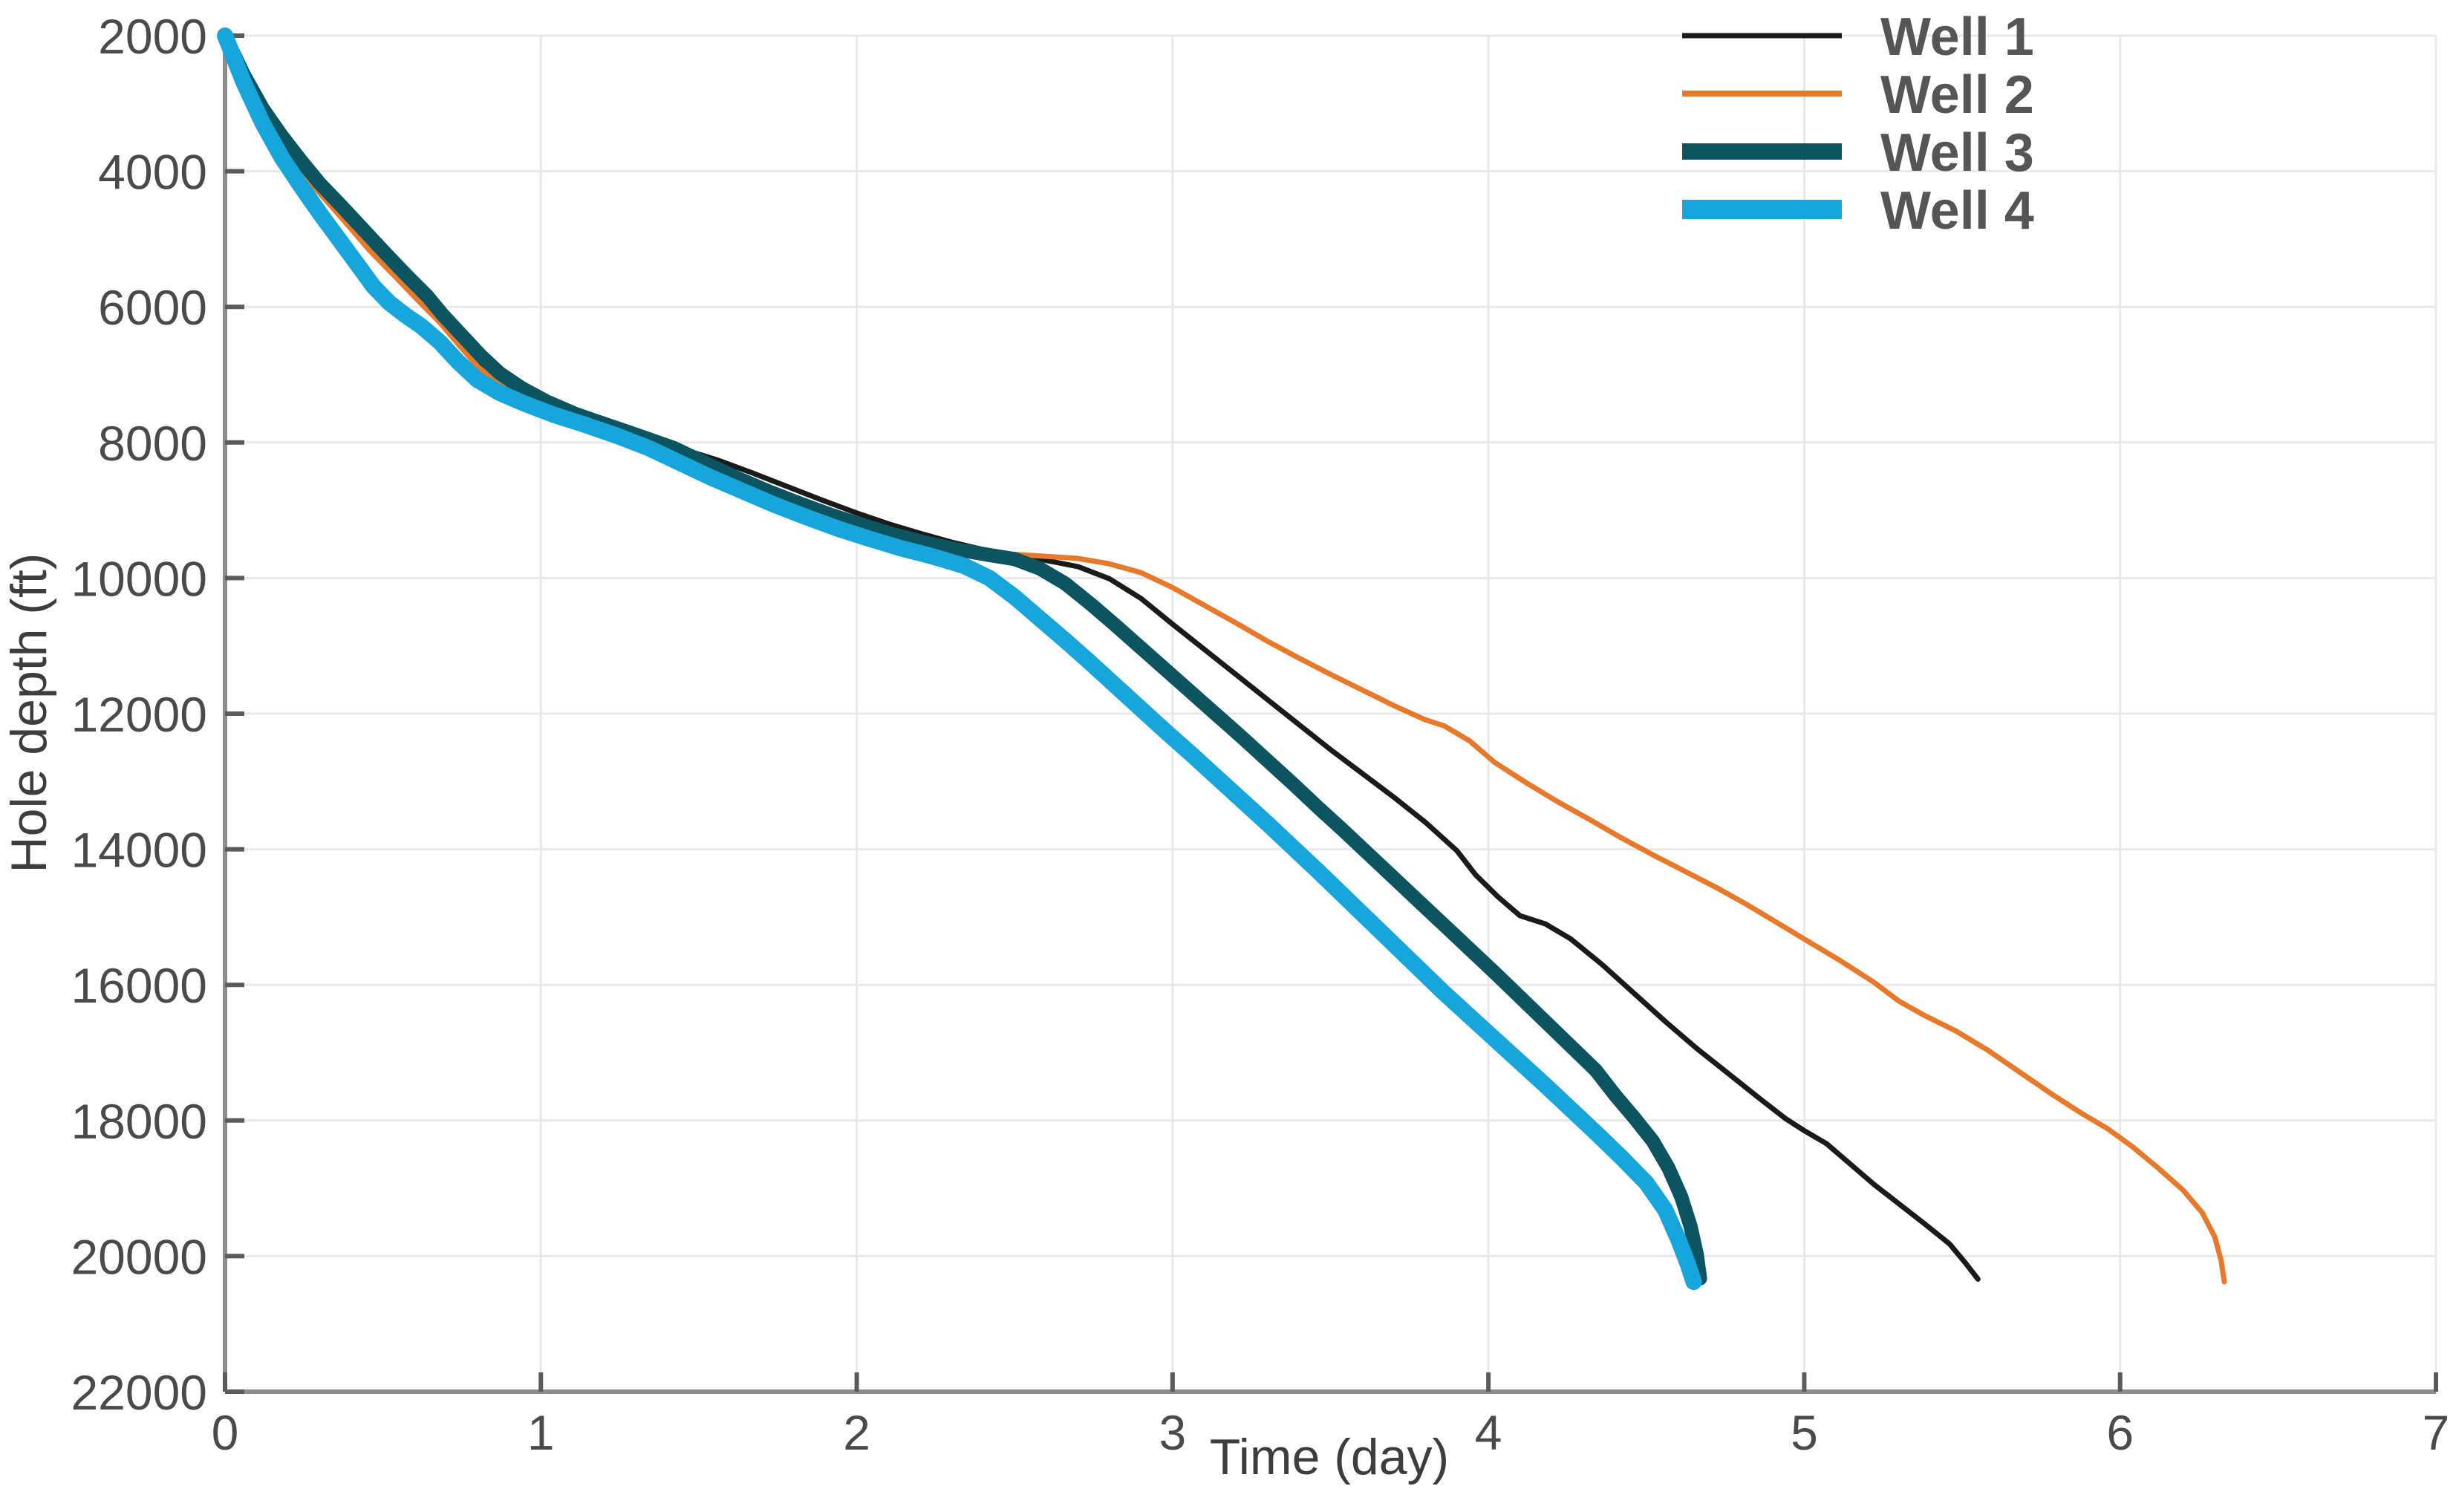 This screenshot has width=2456, height=1512. Describe the element at coordinates (1957, 95) in the screenshot. I see `legend-label-well-2: Well 2` at that location.